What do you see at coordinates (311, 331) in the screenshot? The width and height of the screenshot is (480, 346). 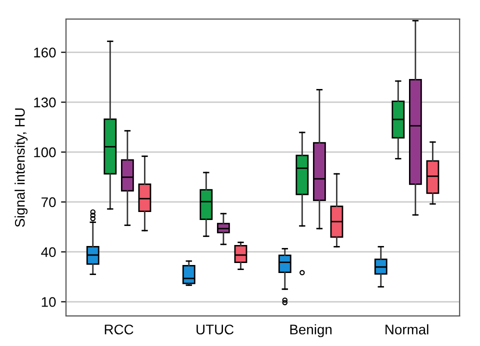 I see `x-tick-label: Benign` at bounding box center [311, 331].